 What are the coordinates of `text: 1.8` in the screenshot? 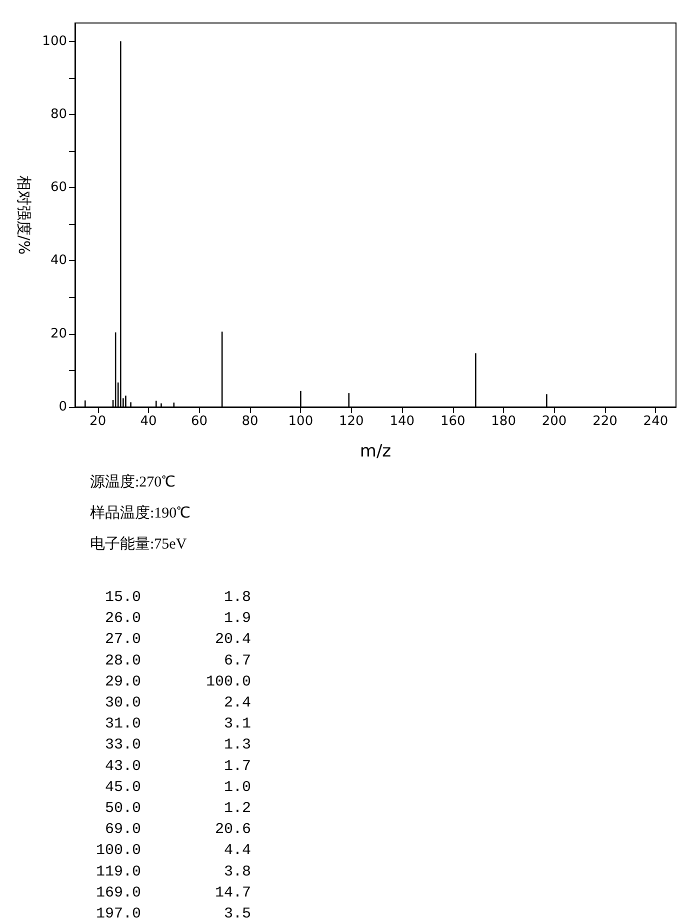 It's located at (237, 597).